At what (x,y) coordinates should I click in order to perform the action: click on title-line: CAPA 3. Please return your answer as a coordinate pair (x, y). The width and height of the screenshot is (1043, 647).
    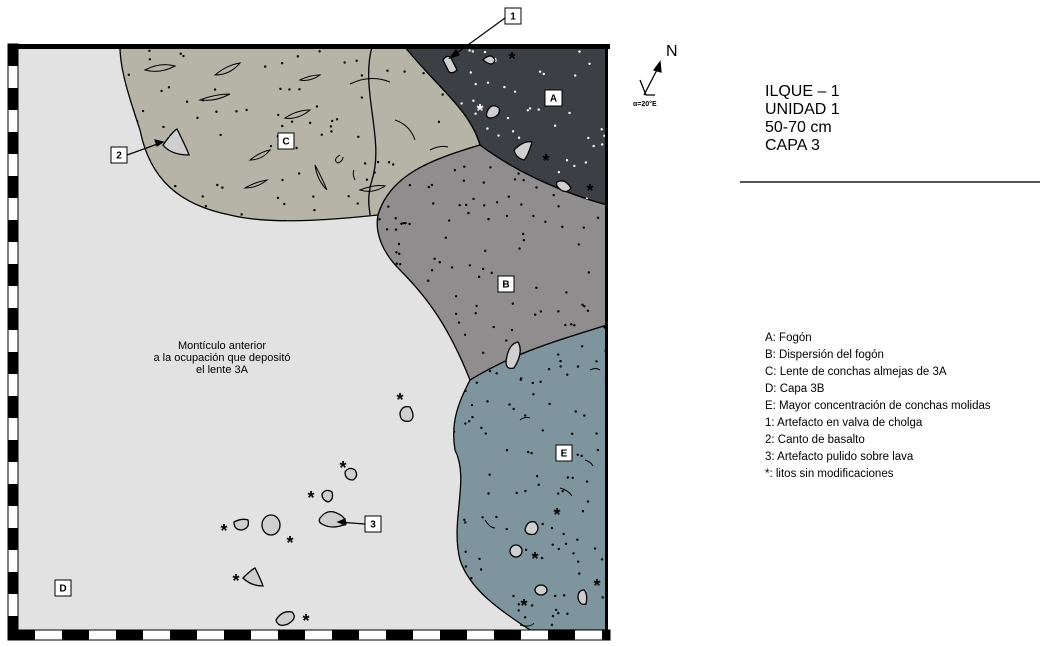
    Looking at the image, I should click on (792, 145).